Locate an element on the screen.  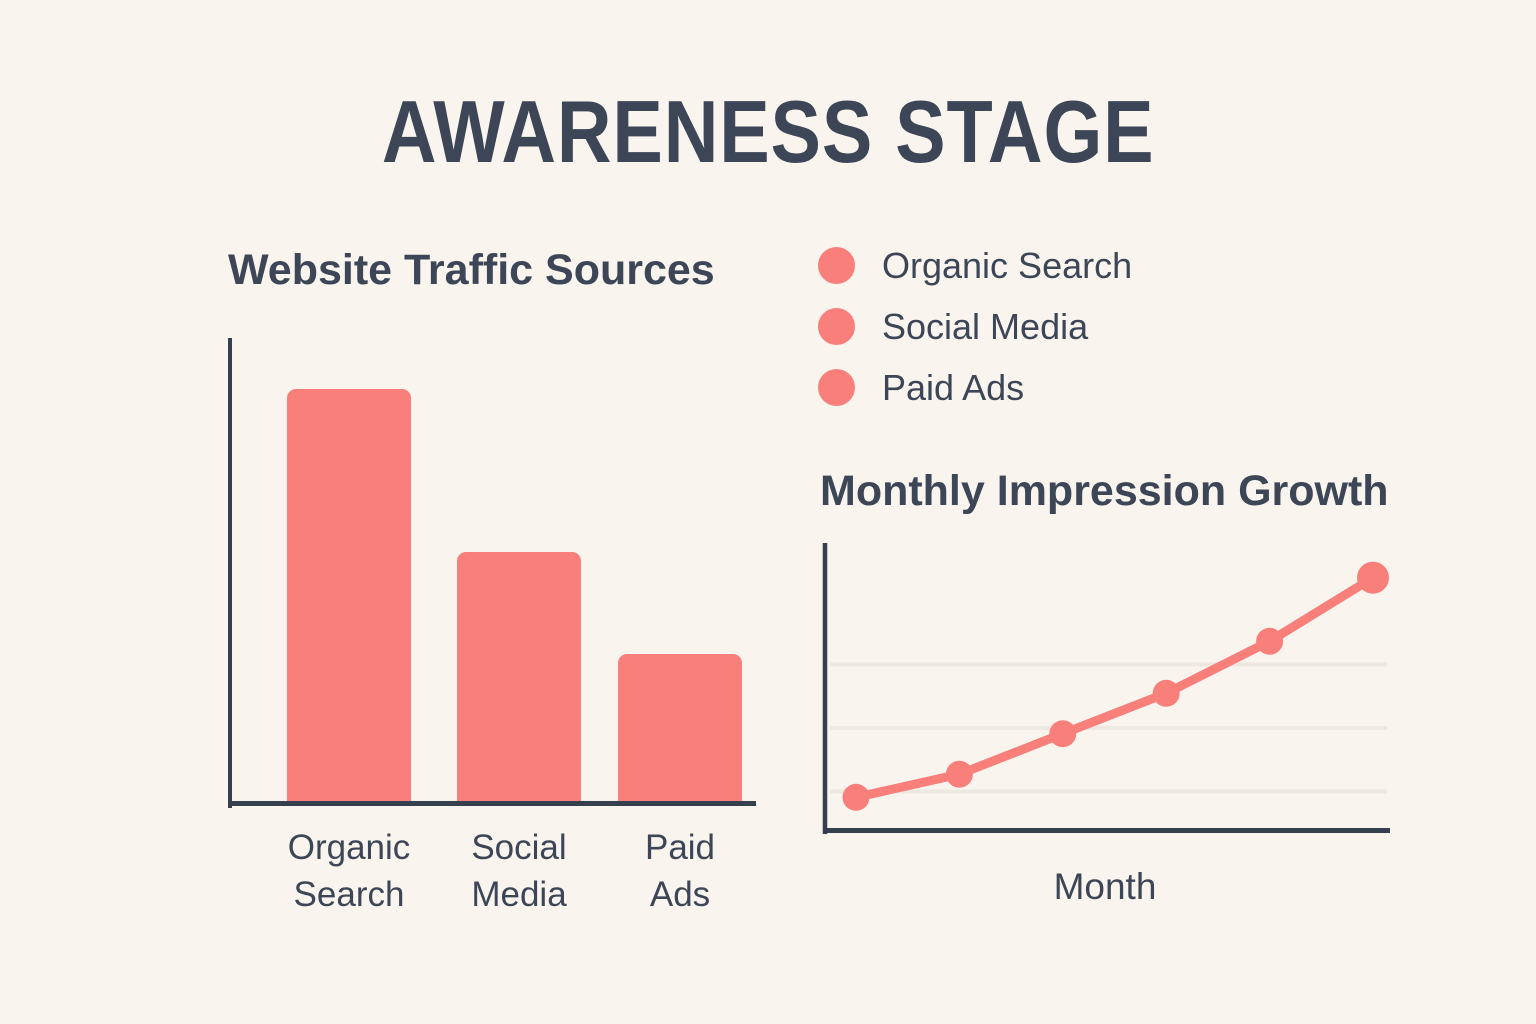
bar-organic-search is located at coordinates (349, 596).